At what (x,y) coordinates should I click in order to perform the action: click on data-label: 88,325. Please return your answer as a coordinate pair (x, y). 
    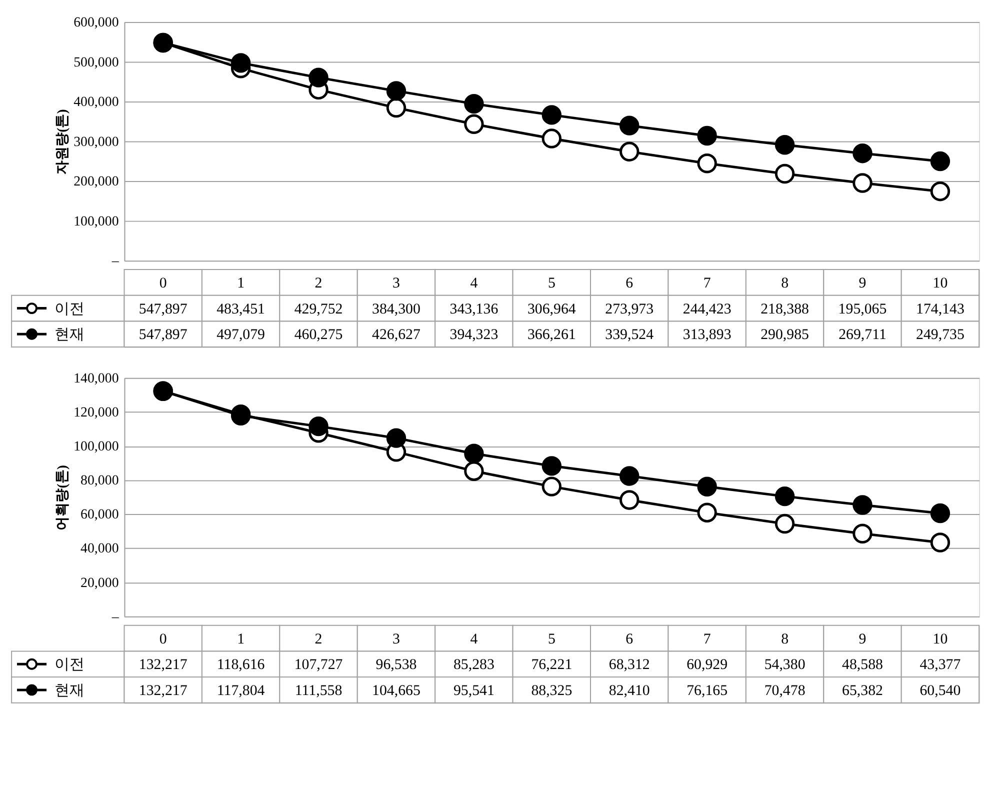
    Looking at the image, I should click on (551, 690).